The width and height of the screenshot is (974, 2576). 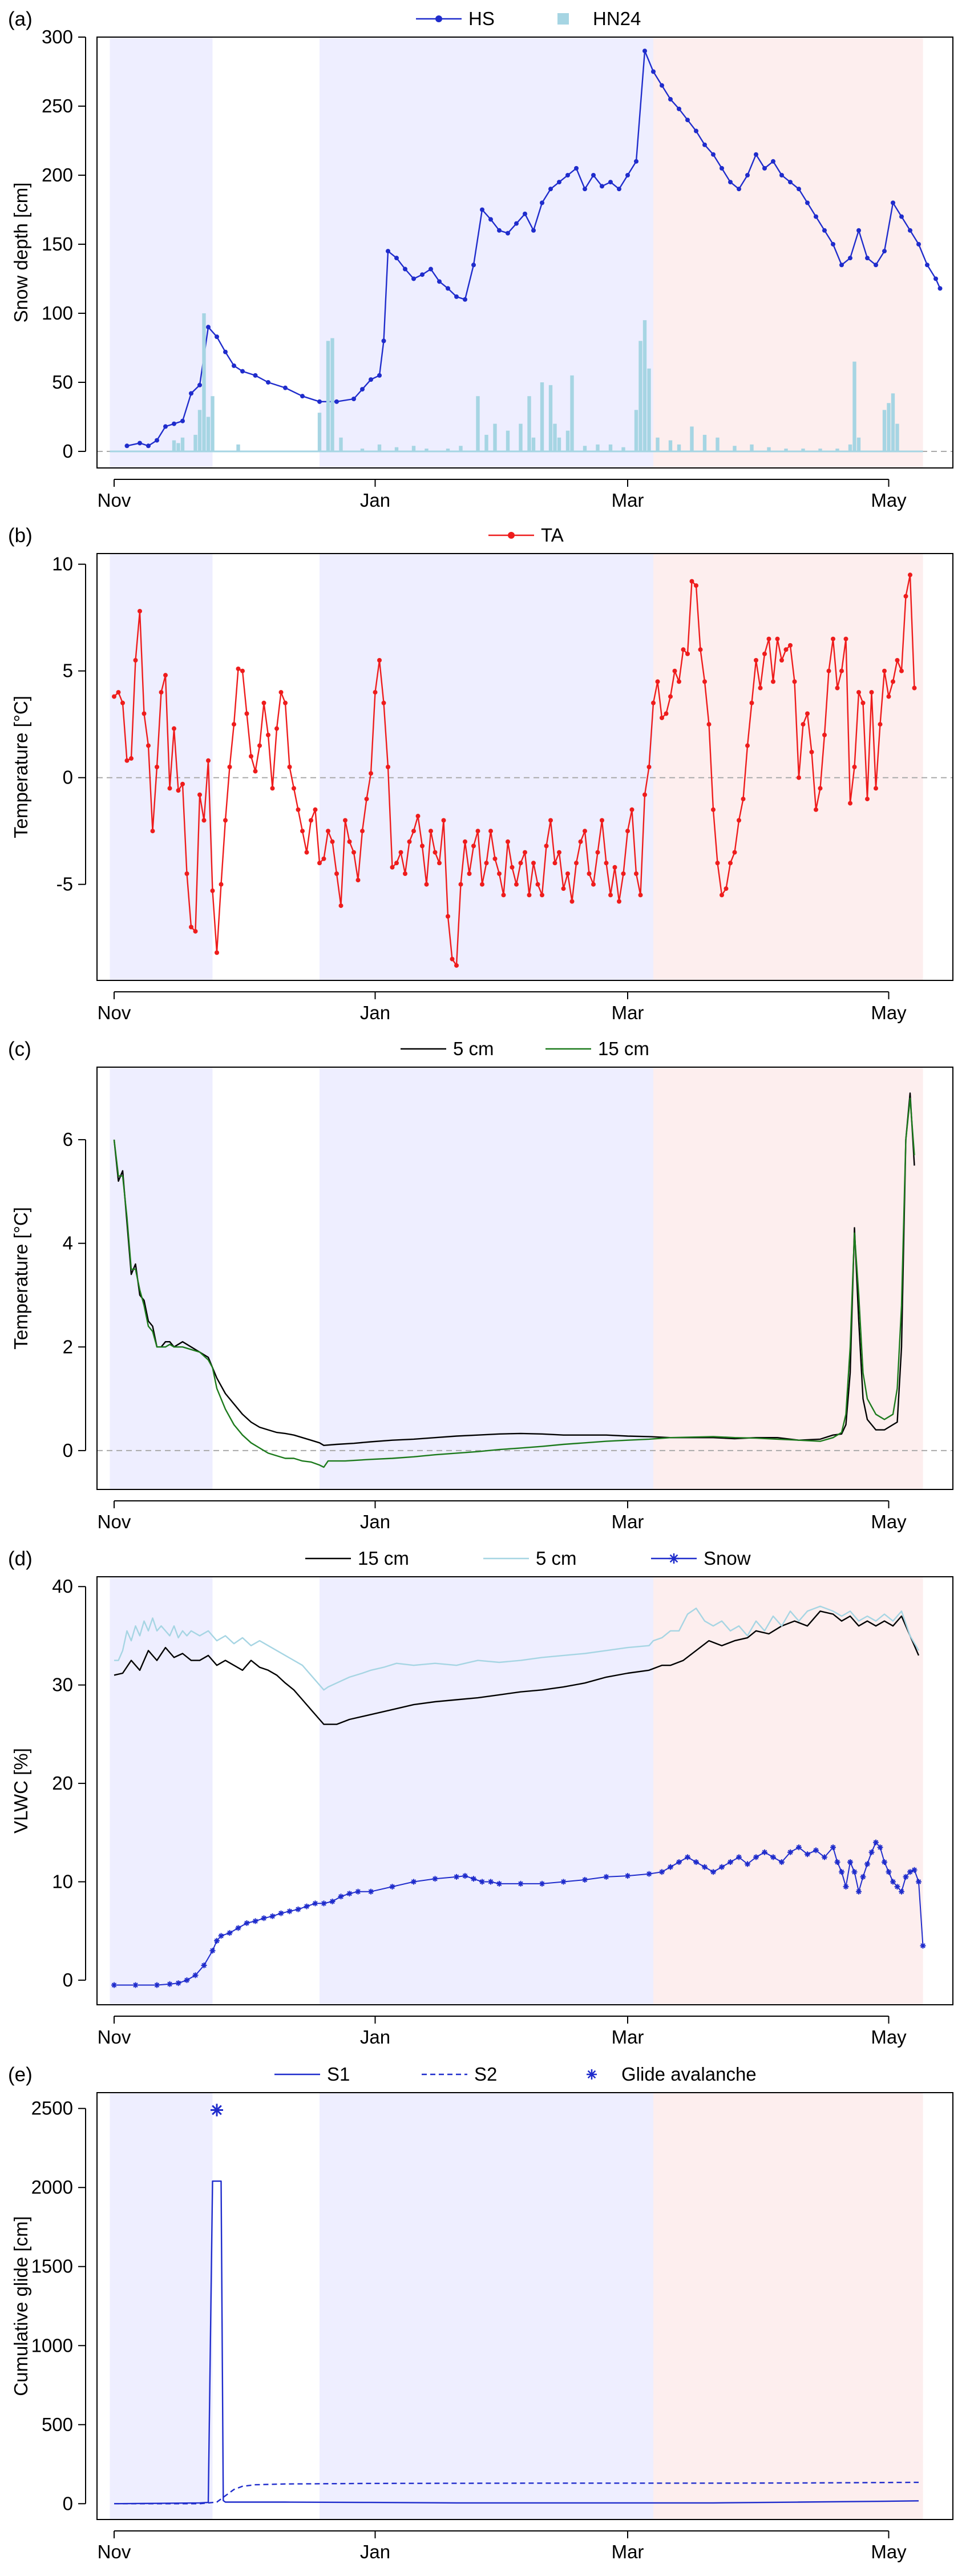 What do you see at coordinates (481, 18) in the screenshot?
I see `legend-label: HS` at bounding box center [481, 18].